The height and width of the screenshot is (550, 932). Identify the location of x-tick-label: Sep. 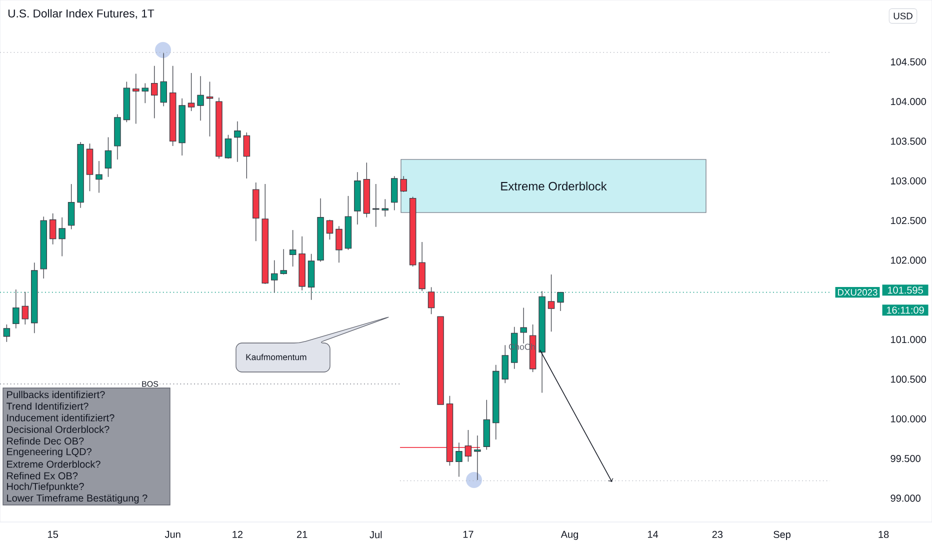
(782, 535).